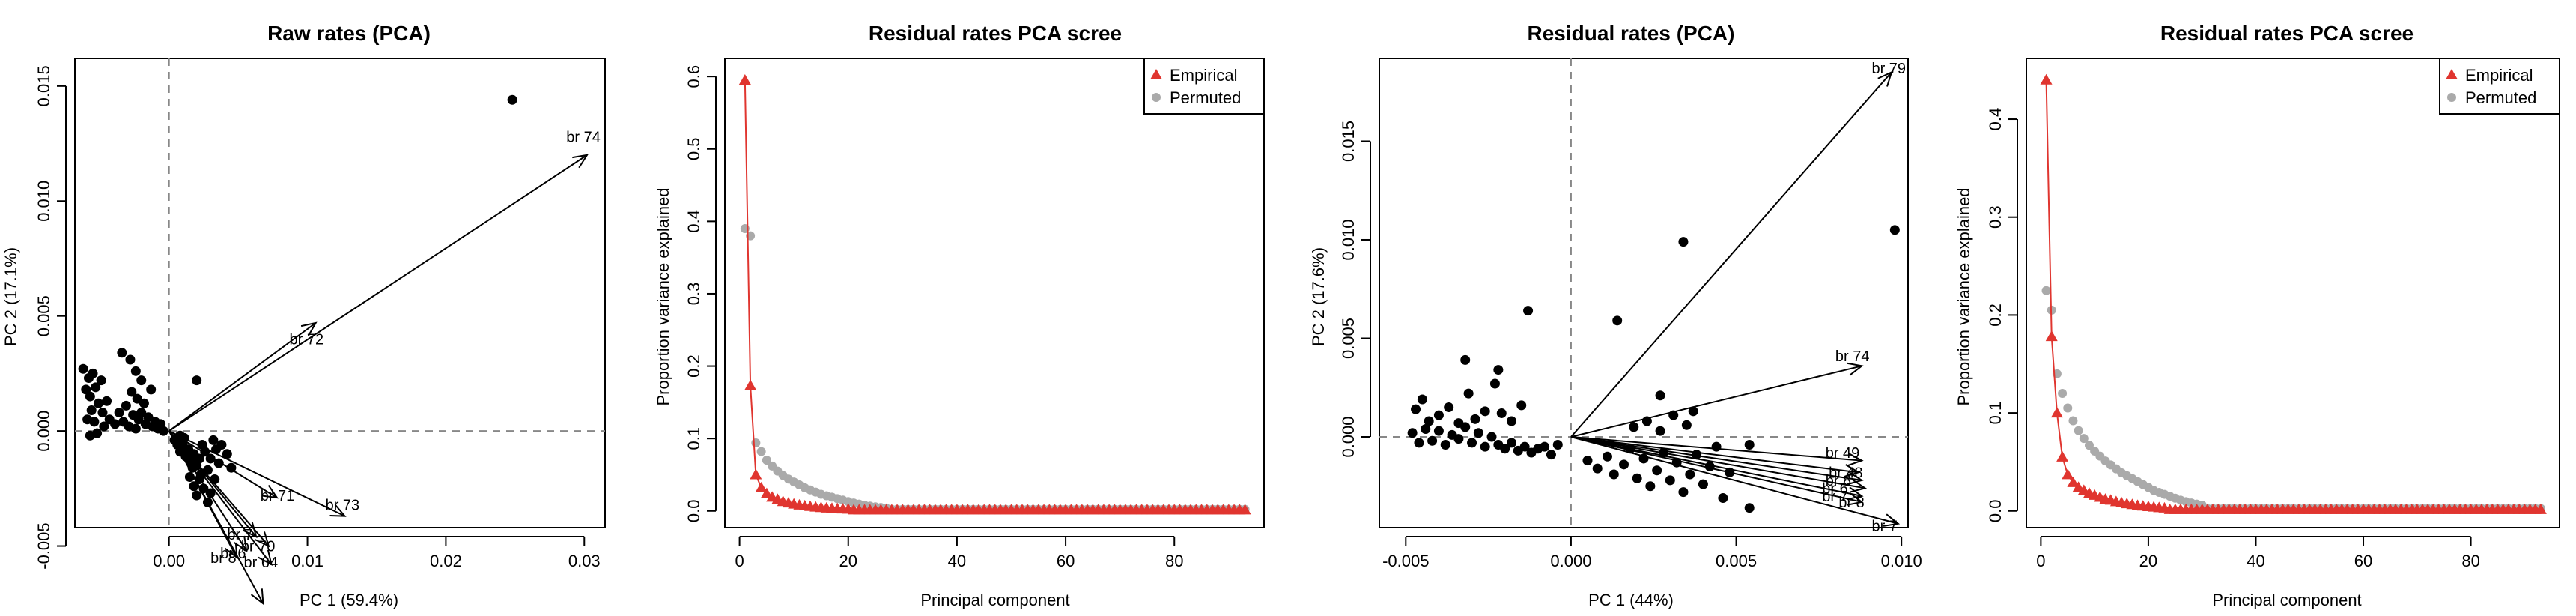 The height and width of the screenshot is (616, 2576). What do you see at coordinates (2148, 561) in the screenshot?
I see `x-tick-label: 20` at bounding box center [2148, 561].